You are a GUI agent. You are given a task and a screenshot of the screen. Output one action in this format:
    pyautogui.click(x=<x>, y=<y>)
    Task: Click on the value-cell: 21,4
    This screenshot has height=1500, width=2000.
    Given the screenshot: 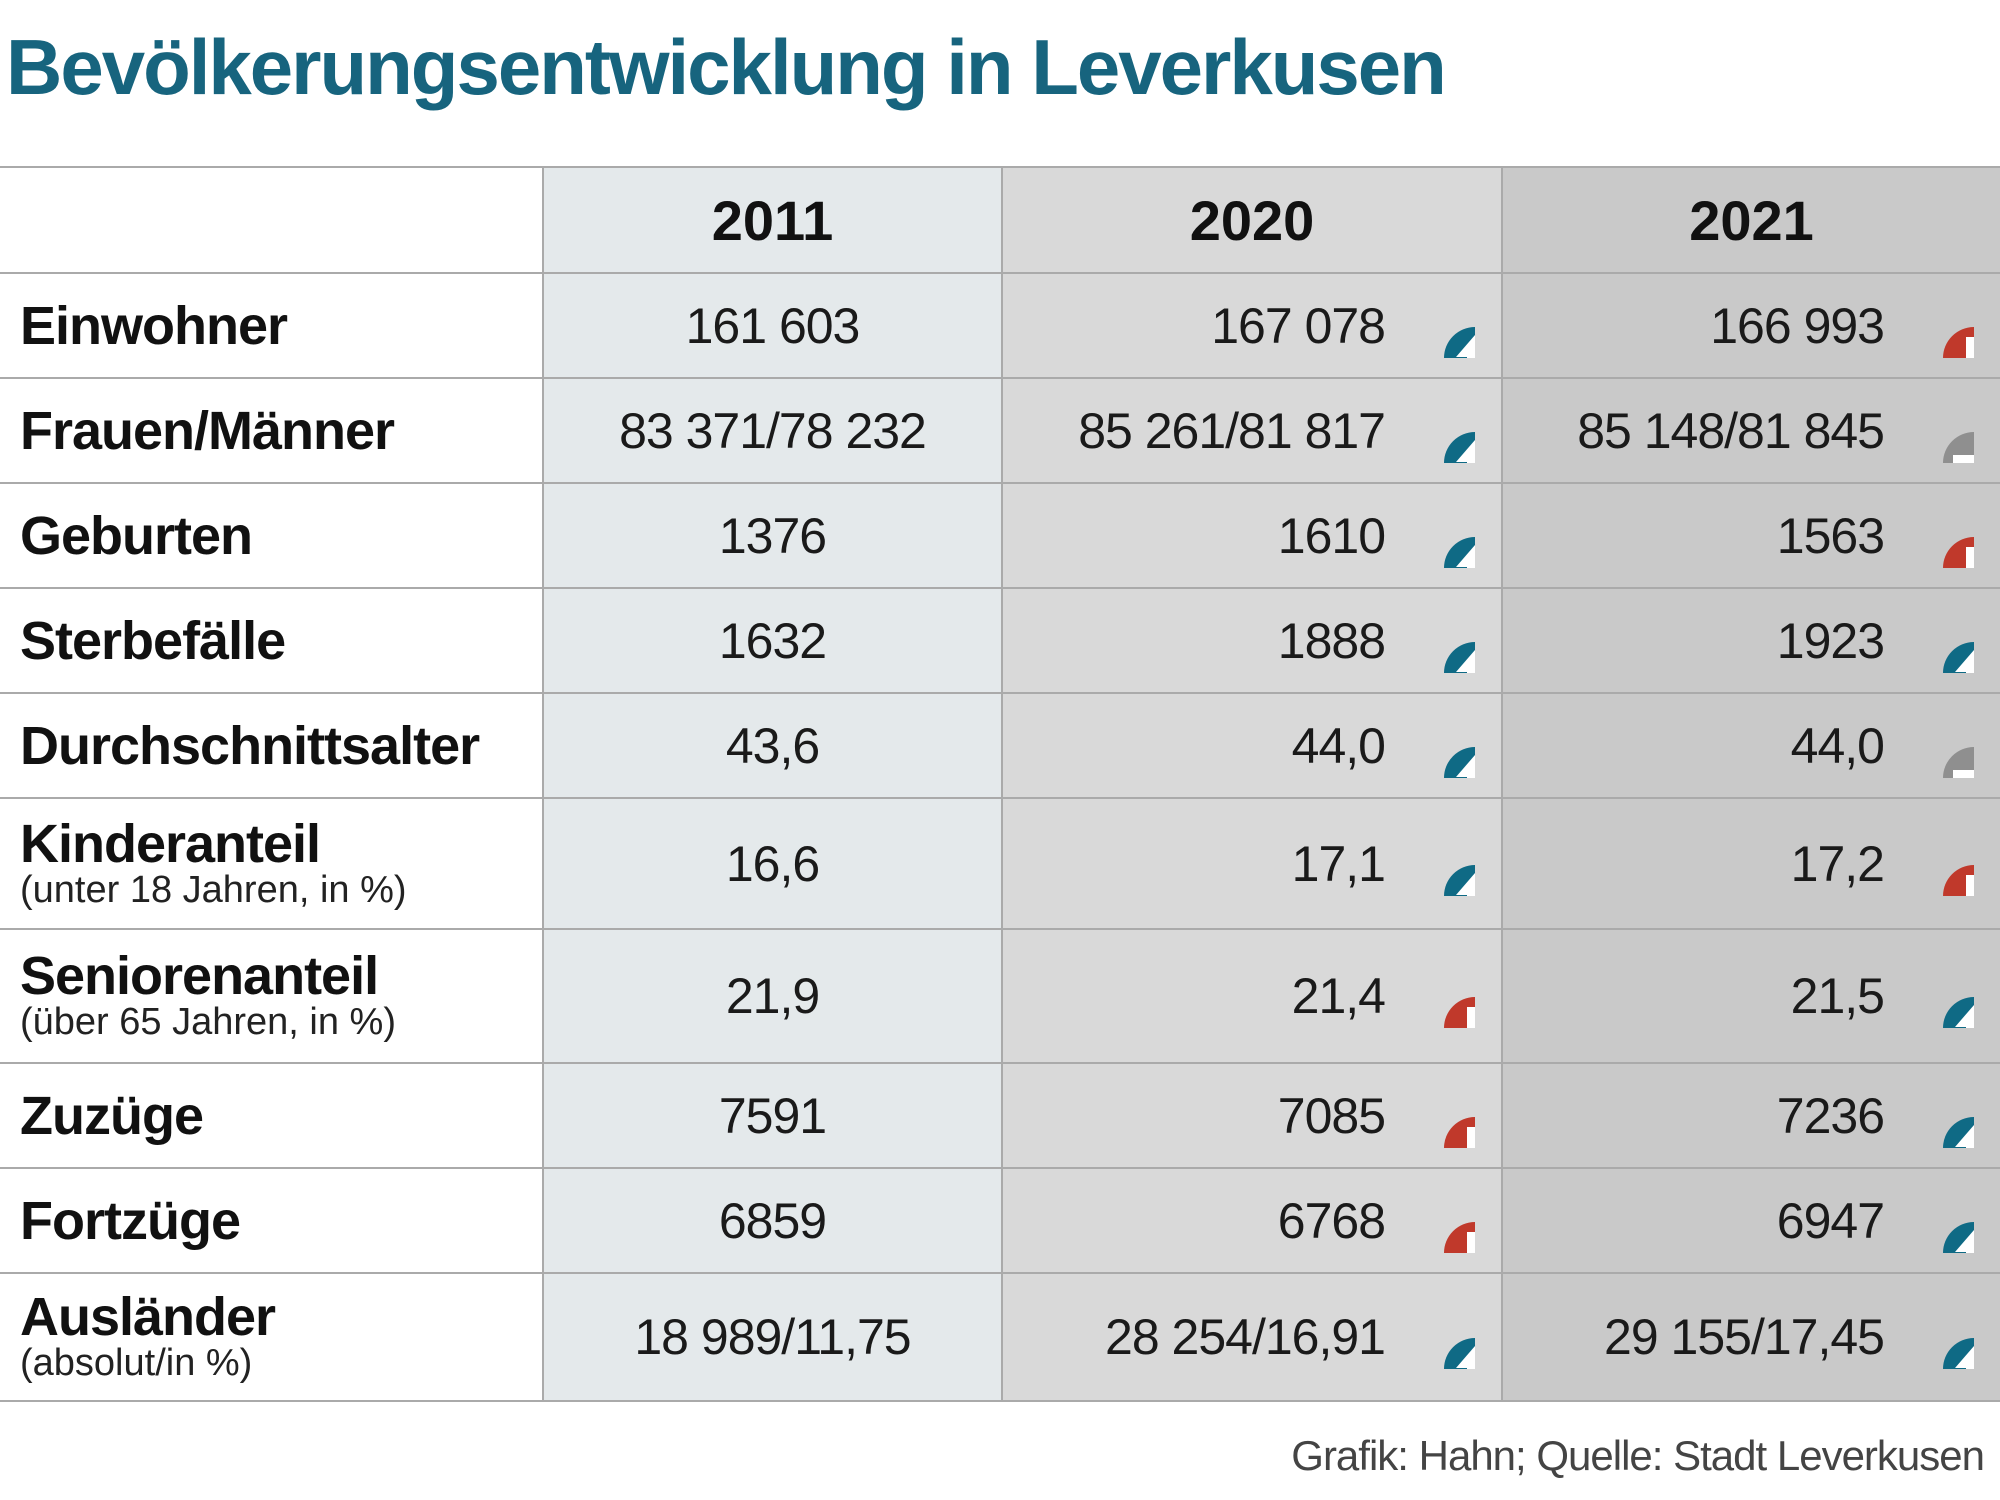 What is the action you would take?
    pyautogui.click(x=1251, y=995)
    